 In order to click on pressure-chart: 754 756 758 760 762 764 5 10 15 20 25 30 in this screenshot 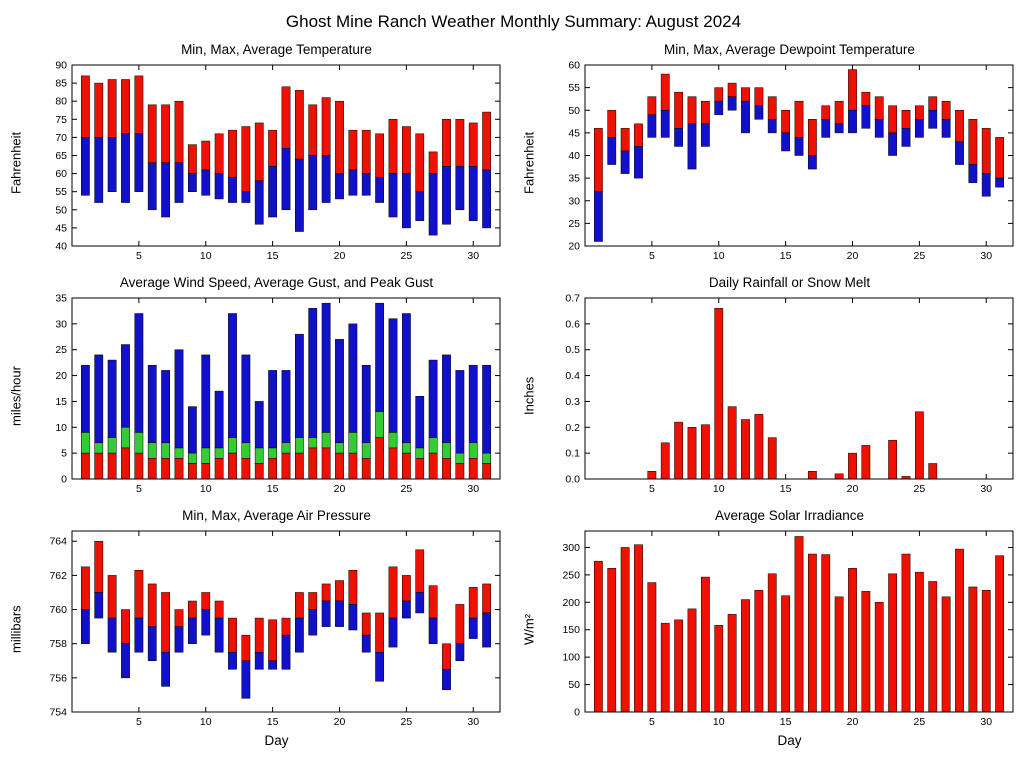, I will do `click(275, 629)`.